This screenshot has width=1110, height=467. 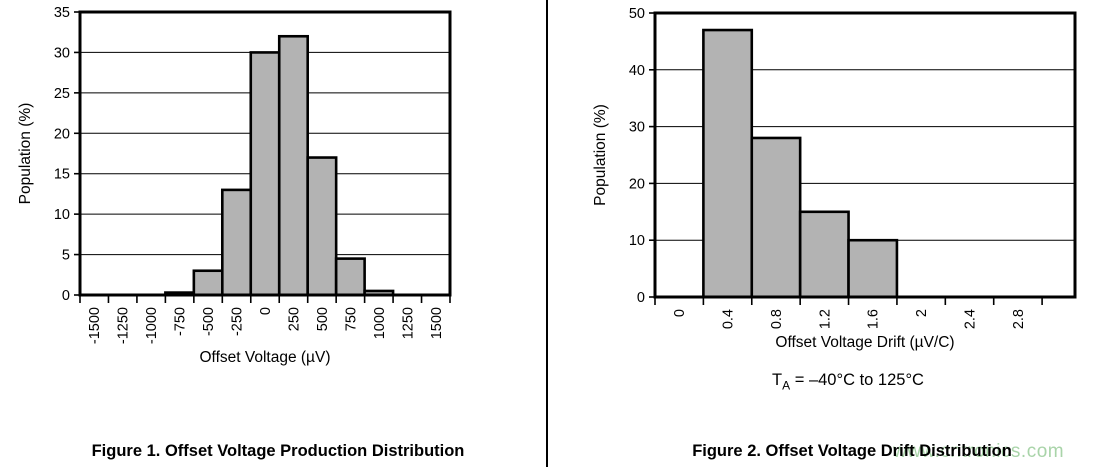 What do you see at coordinates (922, 313) in the screenshot?
I see `svg-text: 2` at bounding box center [922, 313].